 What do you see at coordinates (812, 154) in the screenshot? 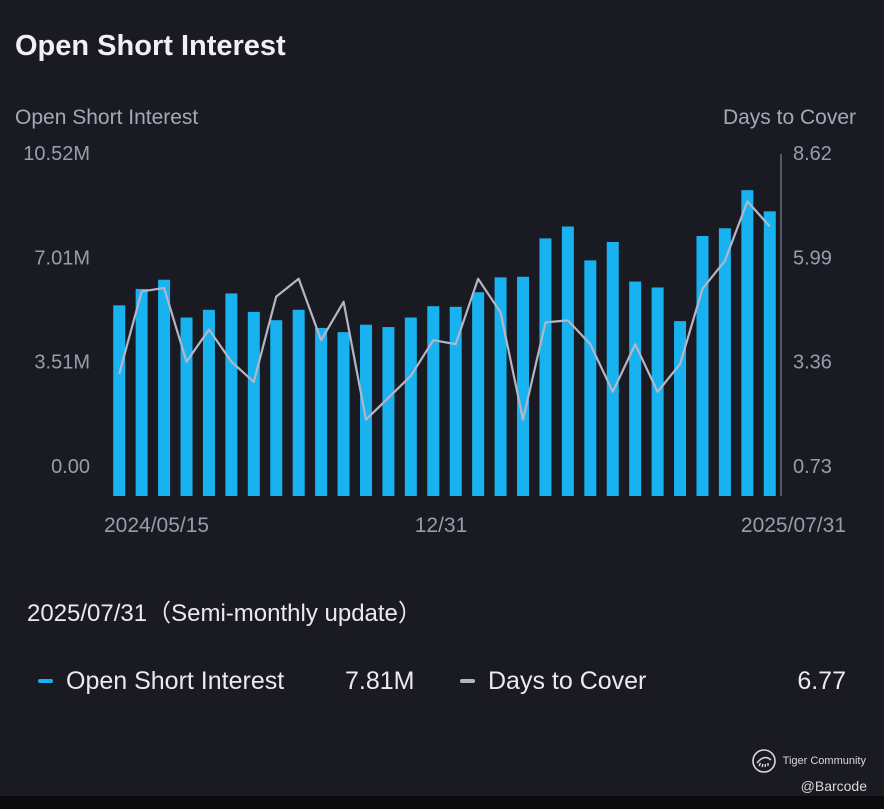
I see `right-tick-label: 8.62` at bounding box center [812, 154].